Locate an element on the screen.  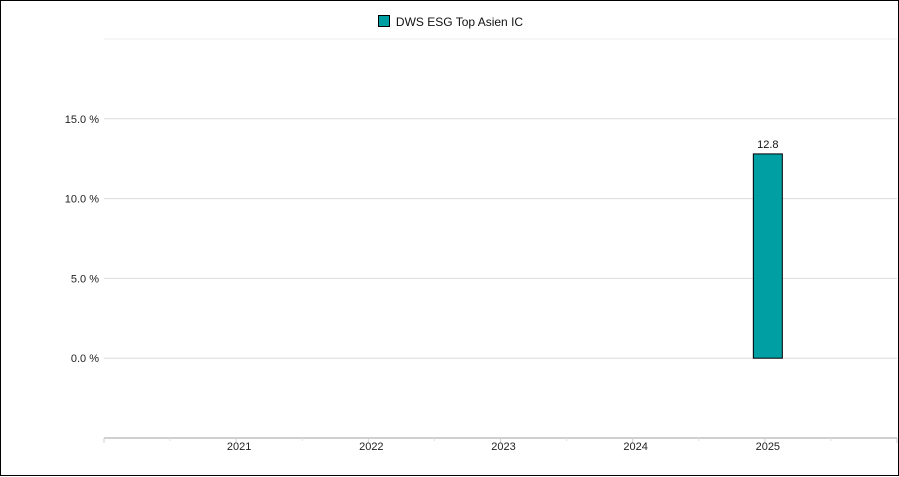
y-tick-label: 15.0 % is located at coordinates (82, 120).